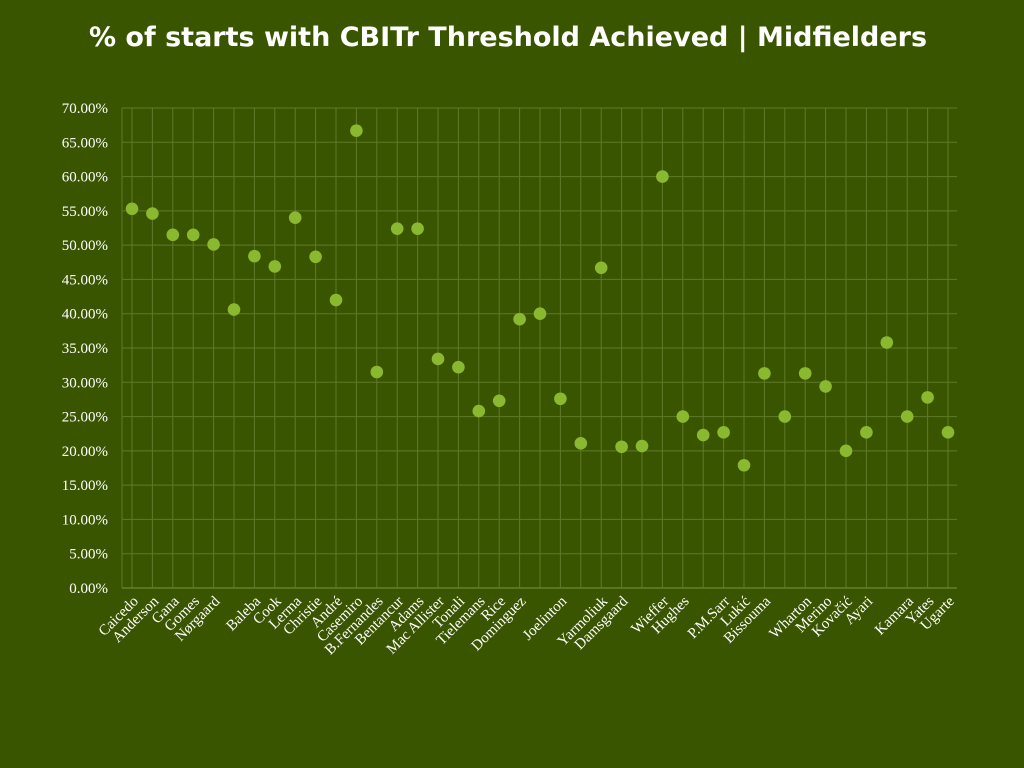  I want to click on y-tick-label: 35.00%, so click(85, 349).